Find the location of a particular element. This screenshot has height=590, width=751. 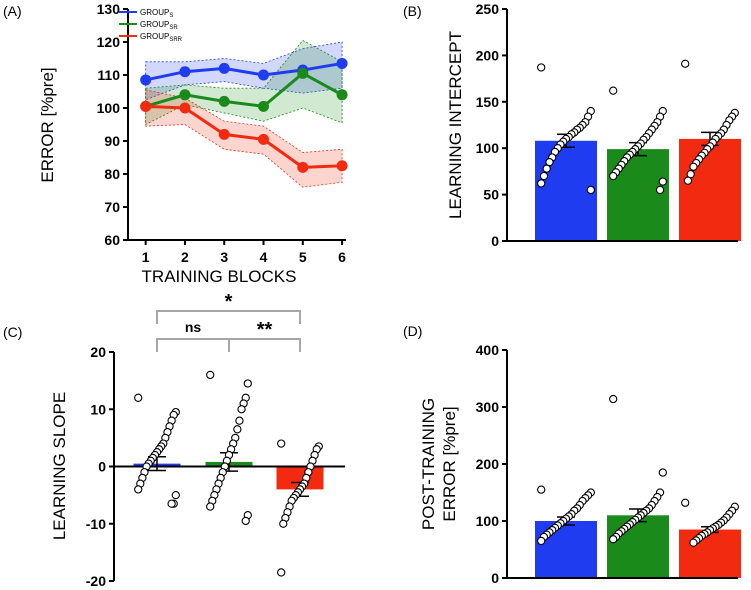

legend-entry-sr: GROUPSR is located at coordinates (159, 25).